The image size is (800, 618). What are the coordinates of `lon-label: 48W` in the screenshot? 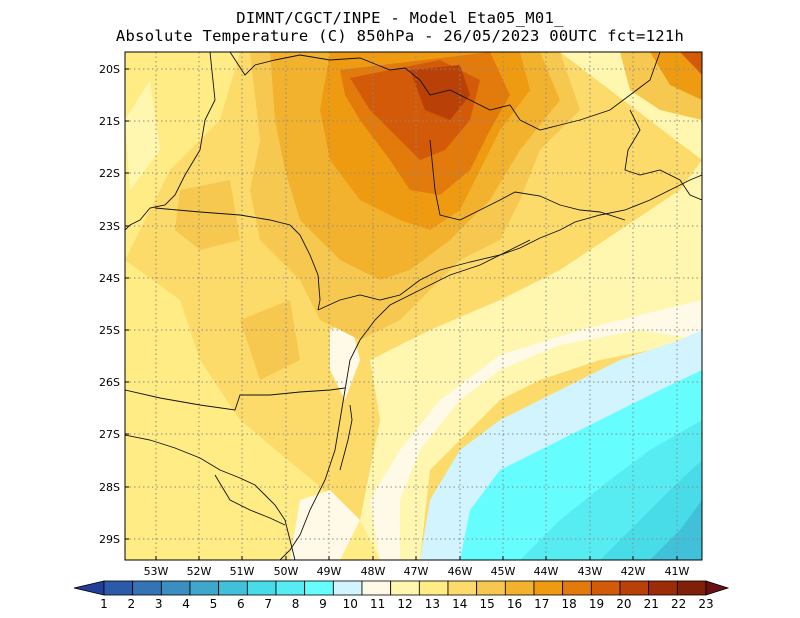 It's located at (373, 571).